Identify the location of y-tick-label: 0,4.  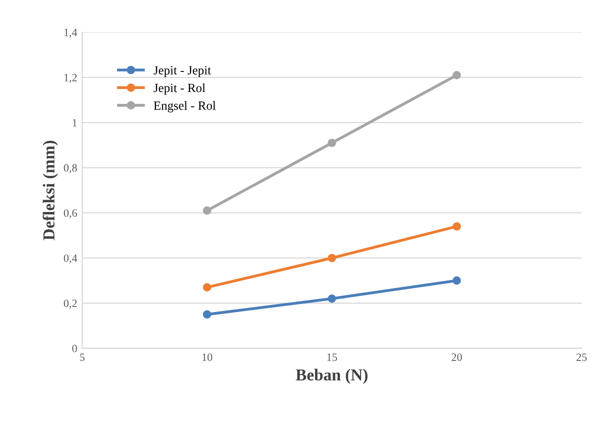
(71, 259).